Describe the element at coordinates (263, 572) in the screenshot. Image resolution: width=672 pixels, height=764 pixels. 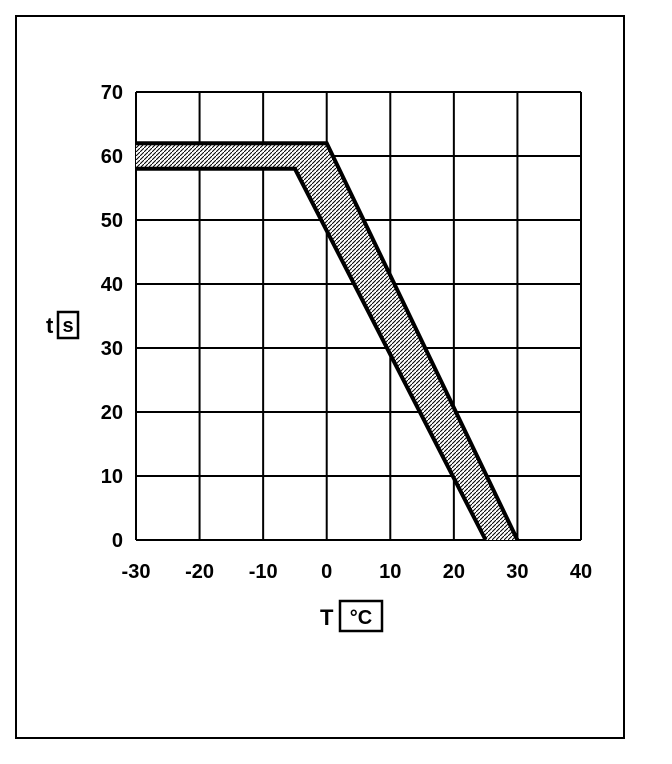
I see `x-tick-label: -10` at that location.